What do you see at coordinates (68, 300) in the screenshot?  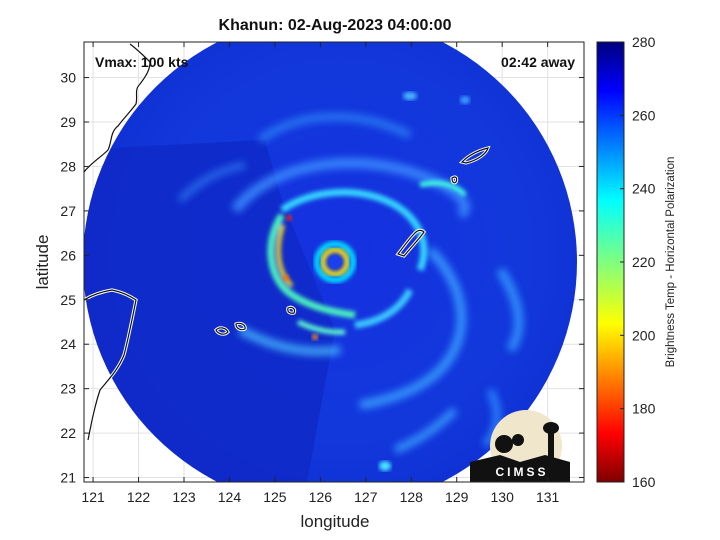 I see `y-tick-label: 25` at bounding box center [68, 300].